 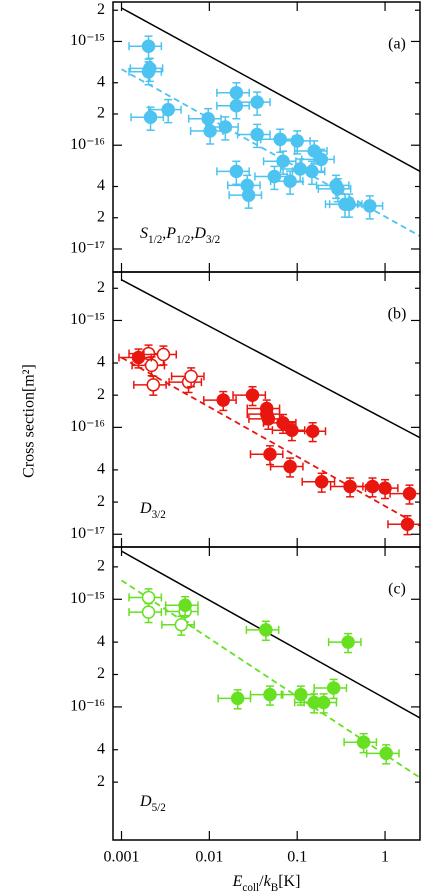 What do you see at coordinates (397, 314) in the screenshot?
I see `panel-letter: (b)` at bounding box center [397, 314].